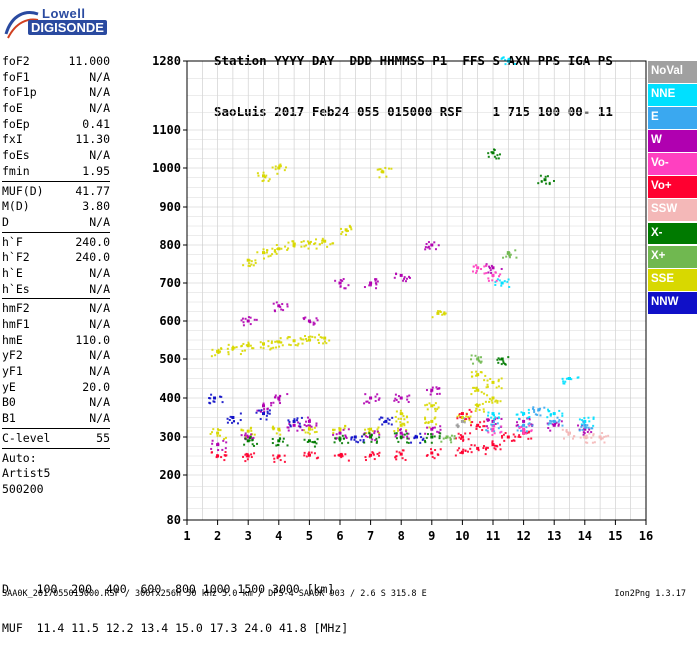 This screenshot has width=700, height=648. Describe the element at coordinates (418, 531) in the screenshot. I see `x-axis-ticks: 1 2 3 4 5 6 7 8 9 10 11 12 13 14 15 16` at that location.